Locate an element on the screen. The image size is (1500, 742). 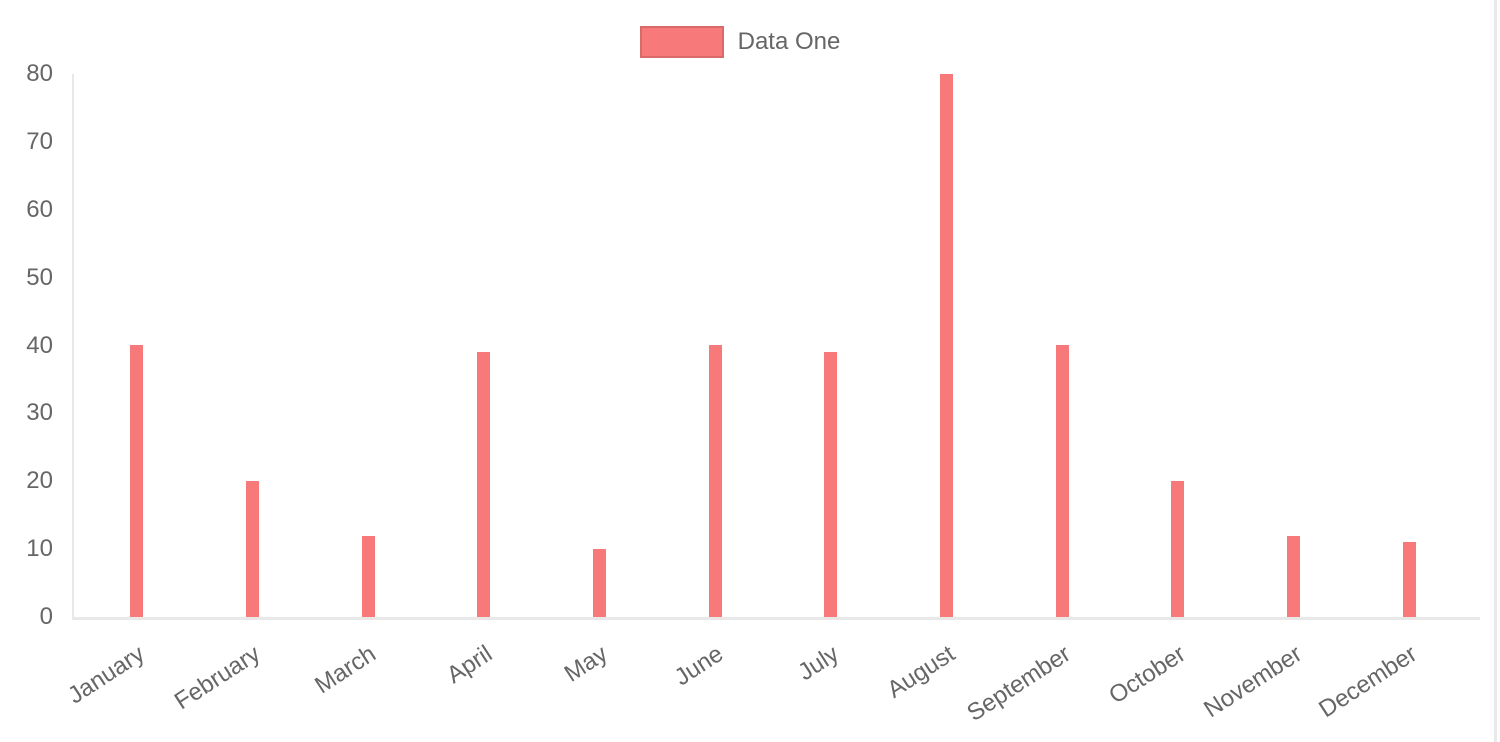
y-tick-label-20: 20 is located at coordinates (39, 481).